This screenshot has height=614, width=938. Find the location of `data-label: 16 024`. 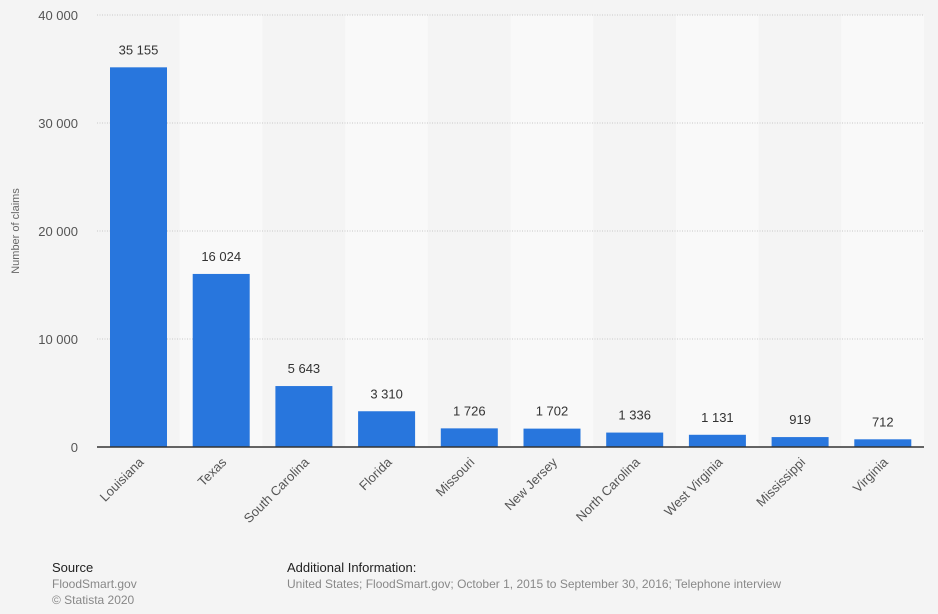

data-label: 16 024 is located at coordinates (221, 256).